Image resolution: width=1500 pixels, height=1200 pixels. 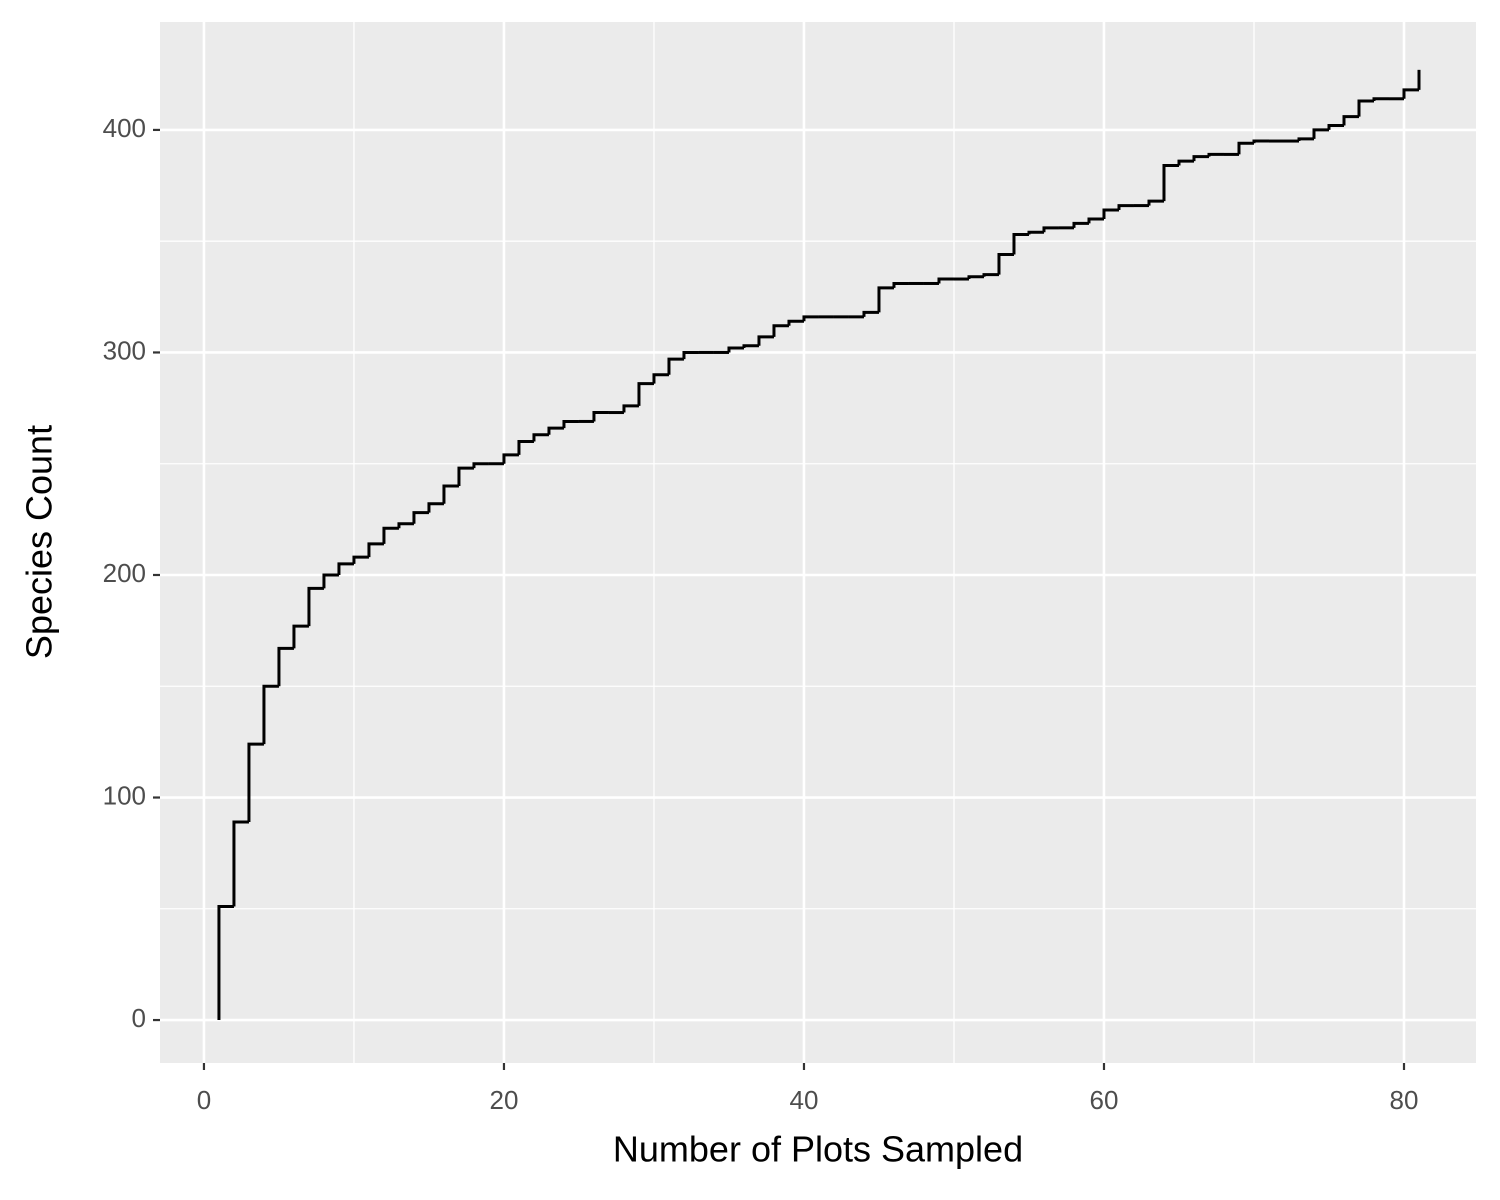 I want to click on y-tick-label: 100, so click(x=124, y=795).